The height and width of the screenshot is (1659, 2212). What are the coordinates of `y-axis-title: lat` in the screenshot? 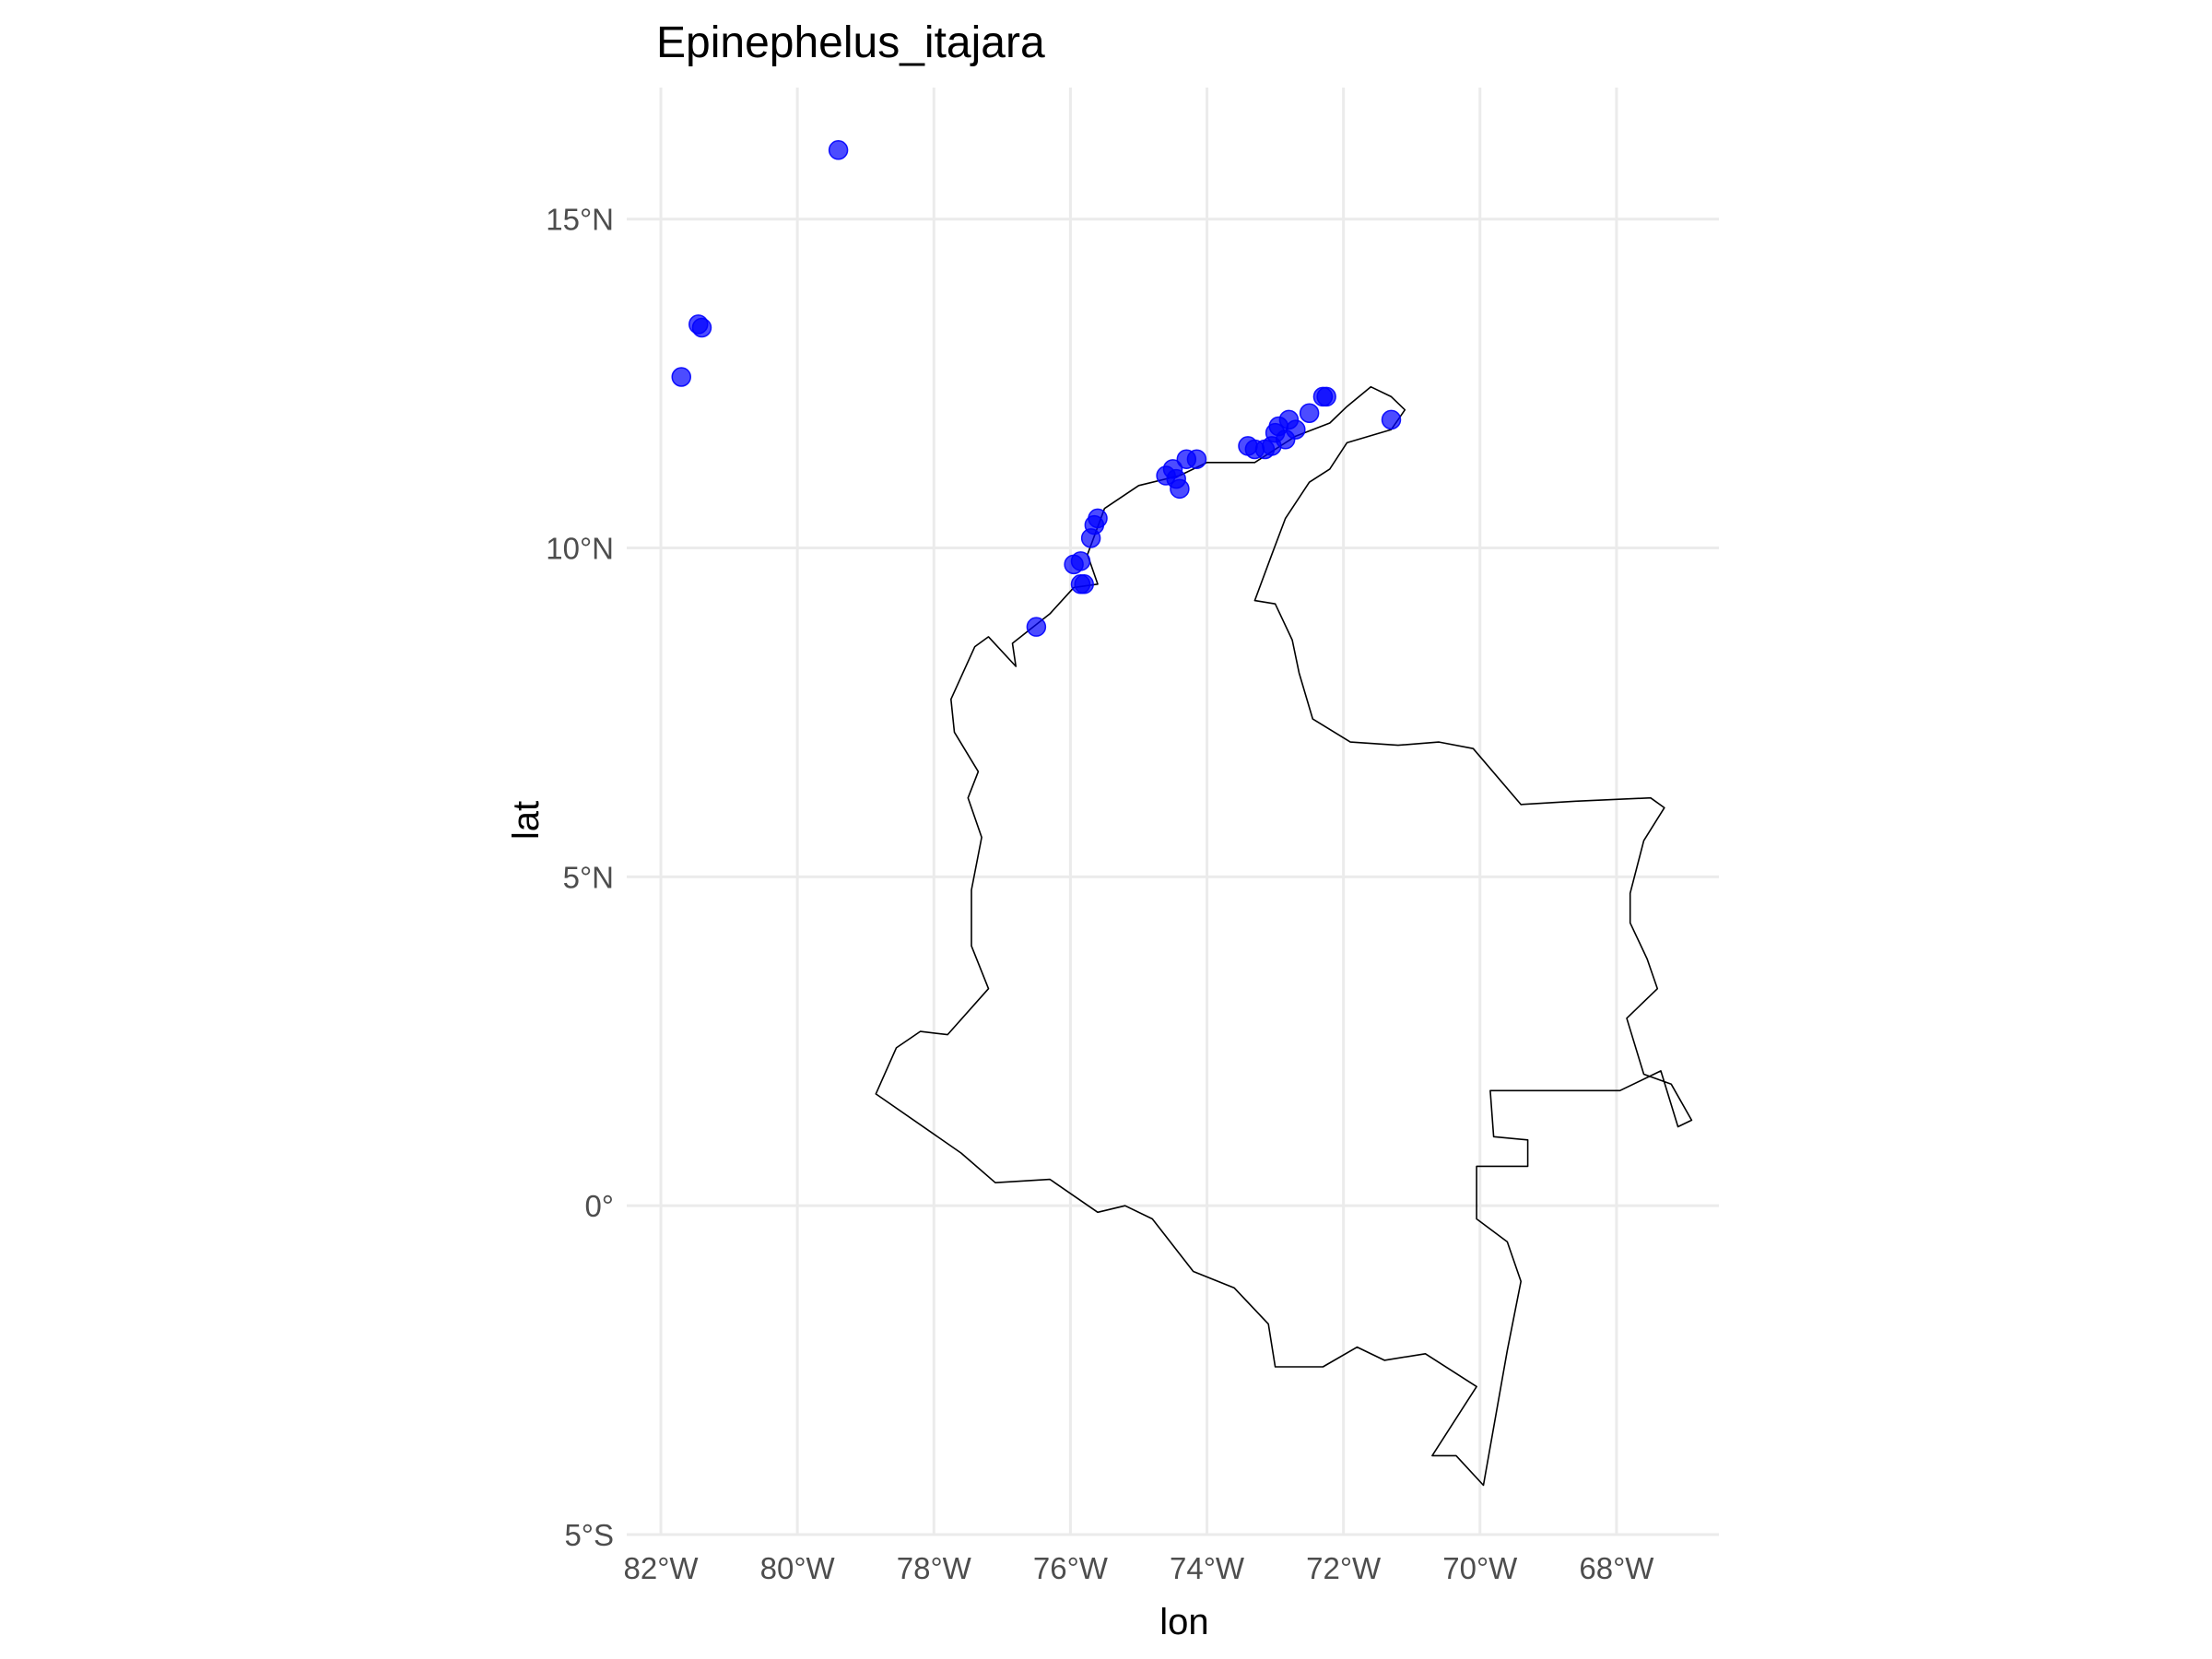 It's located at (526, 820).